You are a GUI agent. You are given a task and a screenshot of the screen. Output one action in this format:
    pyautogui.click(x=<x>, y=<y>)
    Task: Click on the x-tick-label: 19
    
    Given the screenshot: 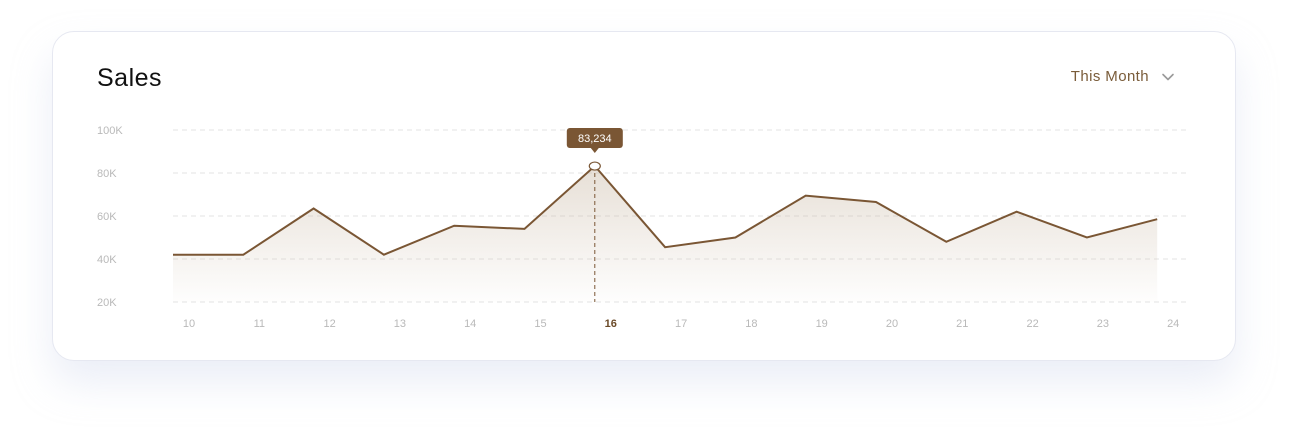 What is the action you would take?
    pyautogui.click(x=822, y=324)
    